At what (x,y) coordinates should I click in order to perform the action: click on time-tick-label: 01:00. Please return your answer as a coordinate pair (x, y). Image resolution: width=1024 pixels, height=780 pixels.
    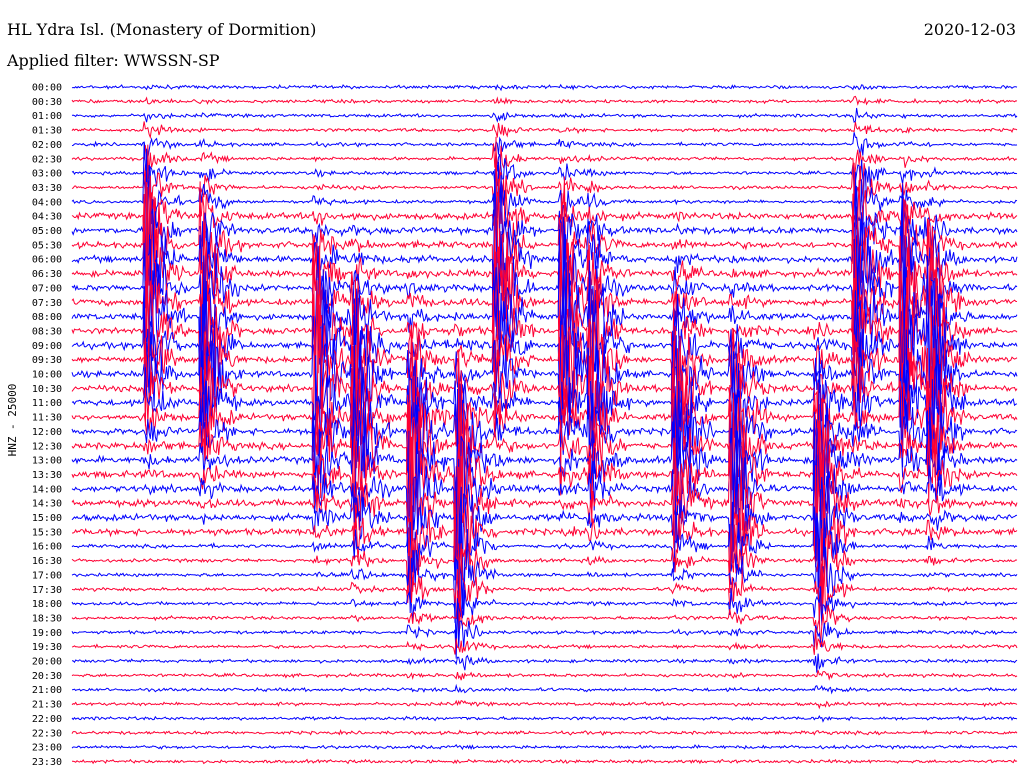
    Looking at the image, I should click on (47, 116).